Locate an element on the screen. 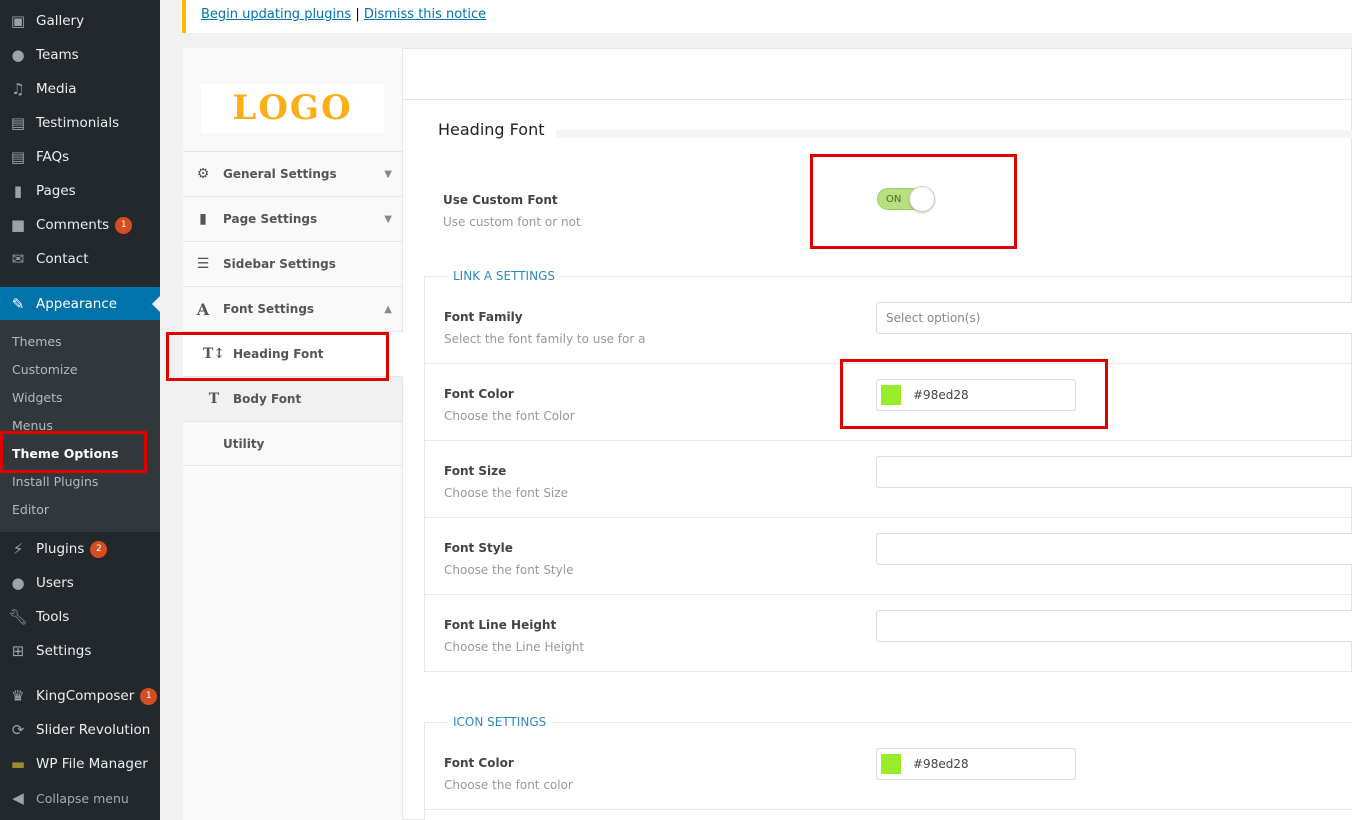  menu-tools: 🔧︎ Tools is located at coordinates (80, 617).